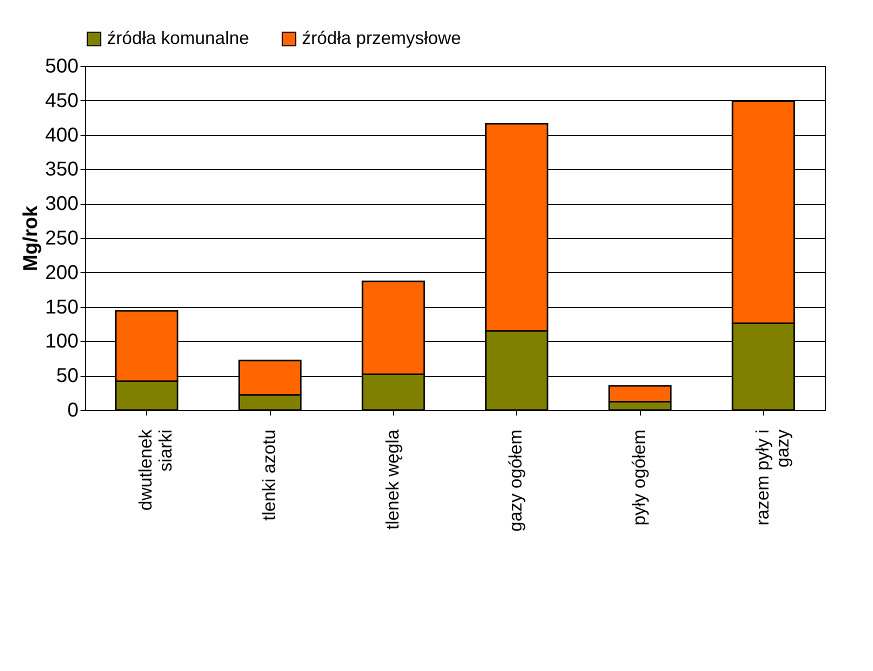  I want to click on y-tick-label: 0, so click(72, 411).